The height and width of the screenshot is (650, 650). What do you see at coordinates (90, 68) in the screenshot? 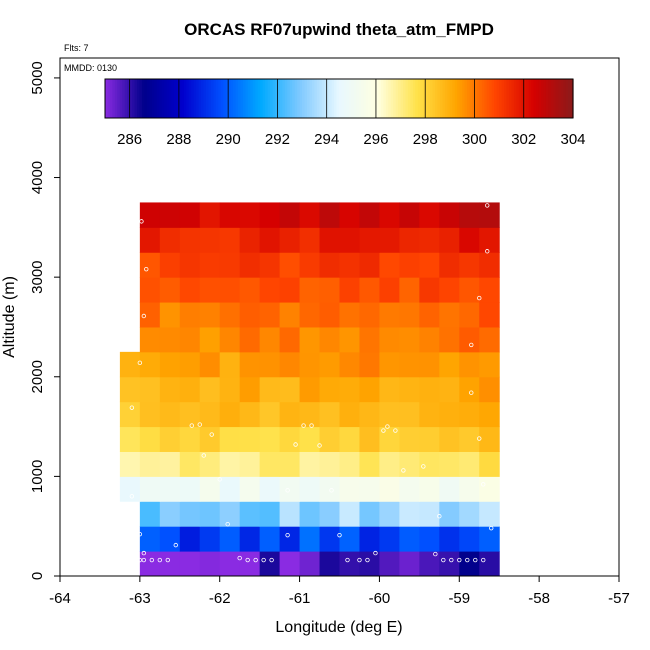
I see `date-annotation: MMDD: 0130` at bounding box center [90, 68].